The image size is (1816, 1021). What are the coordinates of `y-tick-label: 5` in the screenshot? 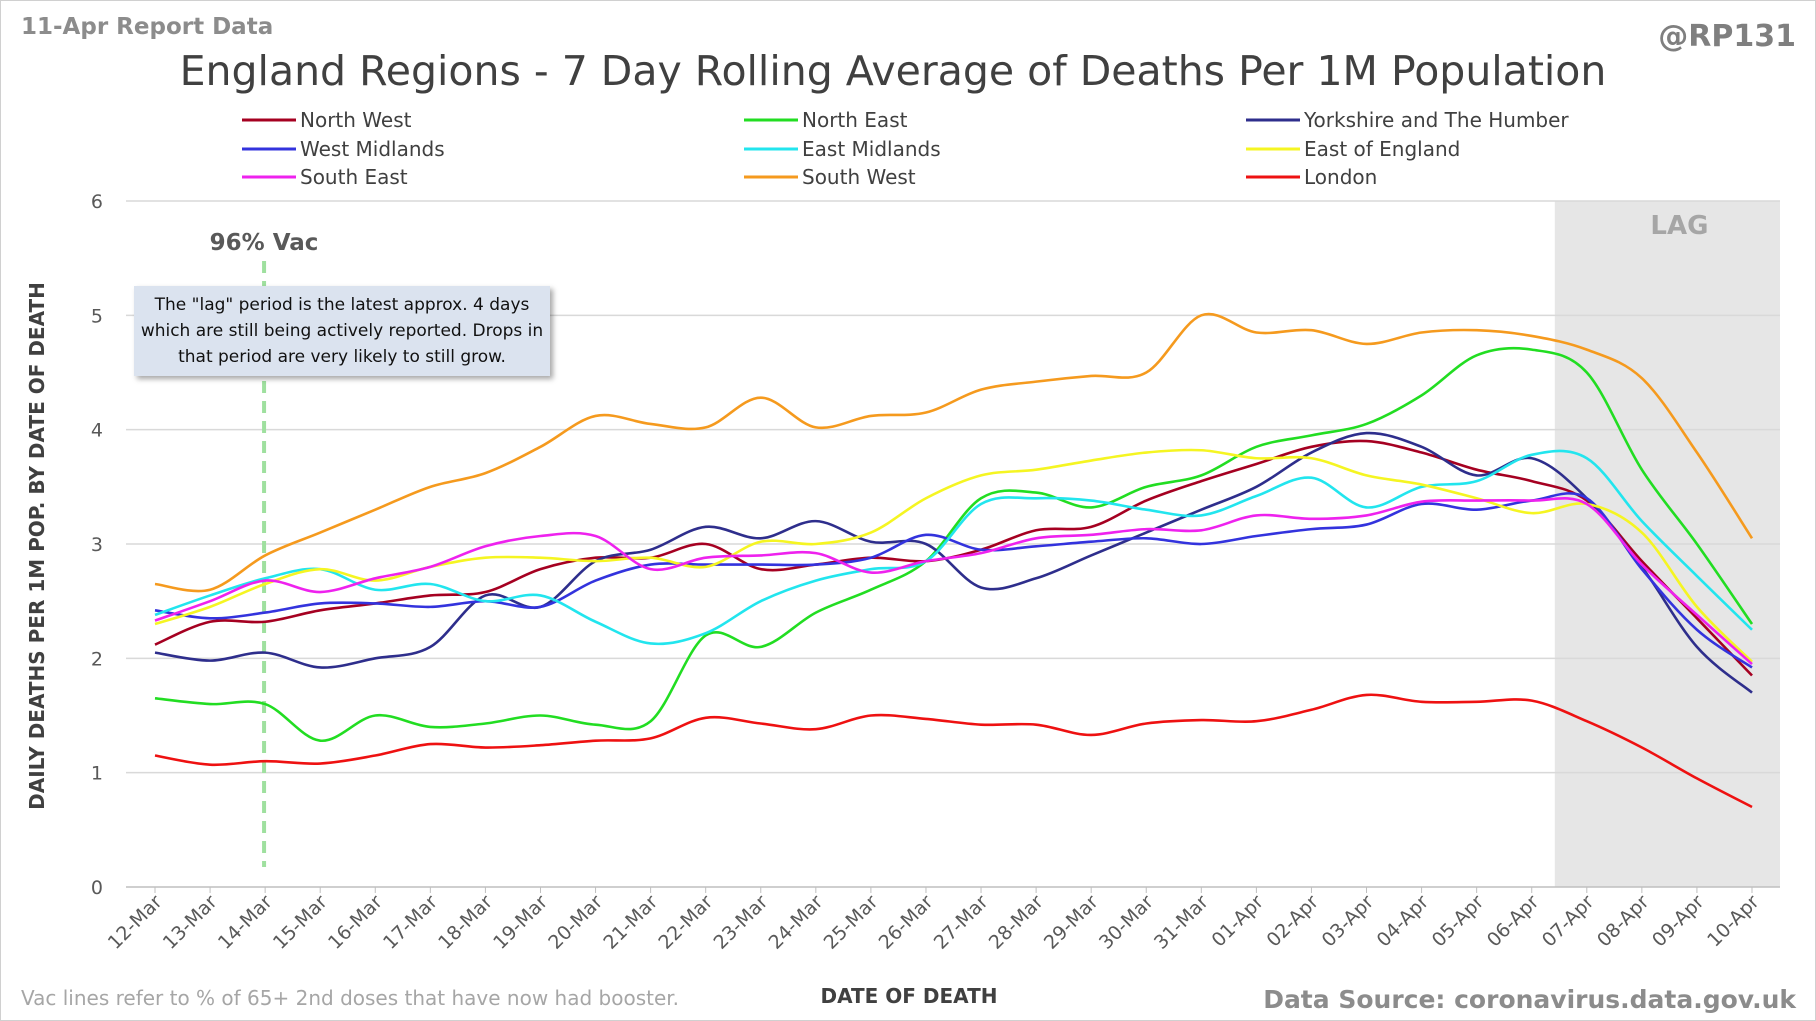 It's located at (97, 316).